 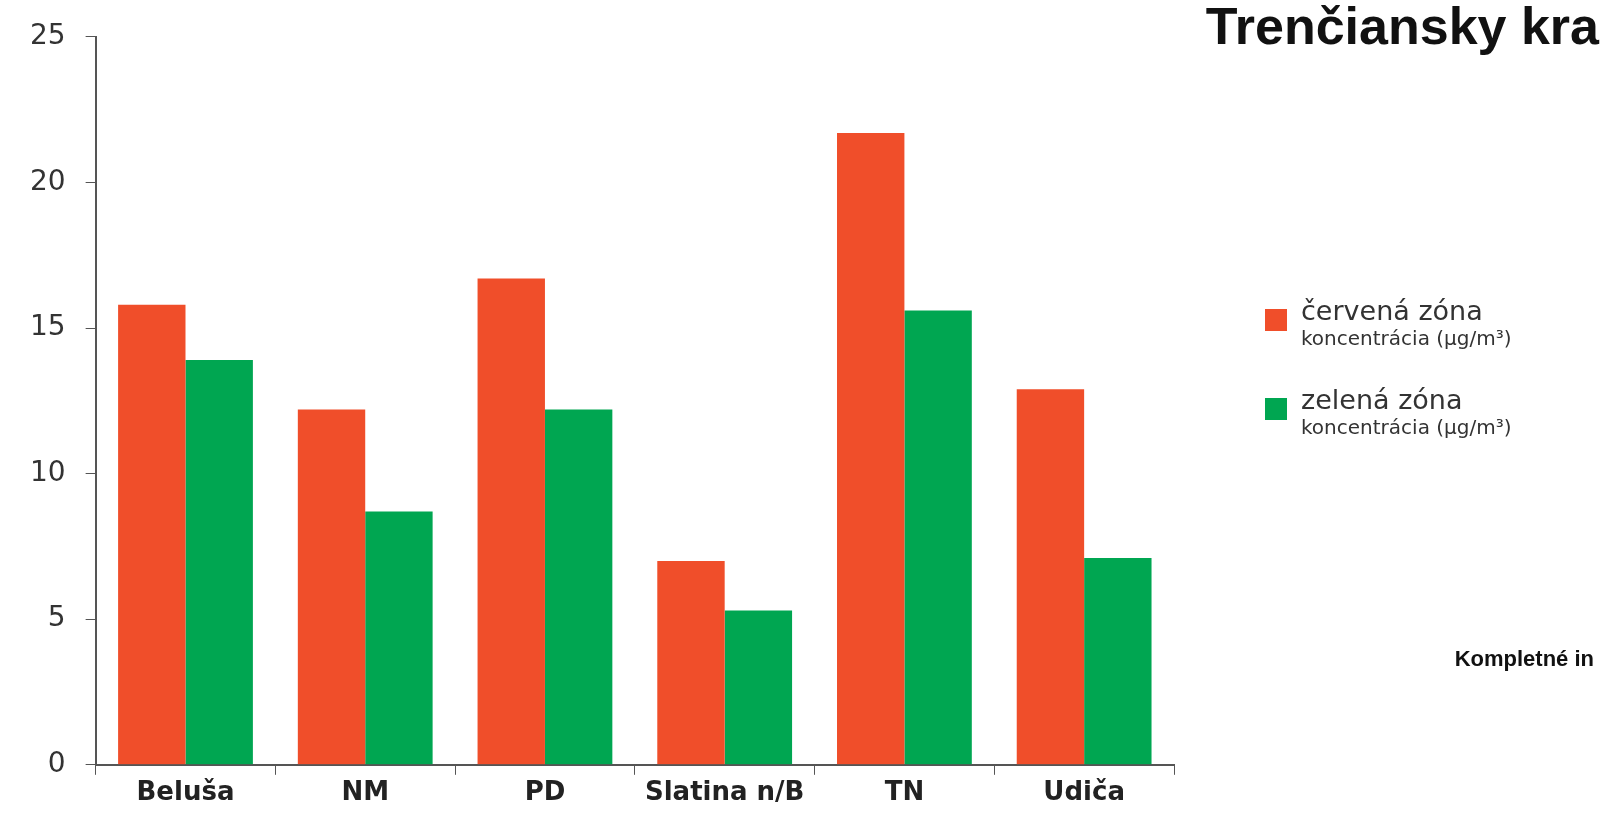 I want to click on x-tick-label: PD, so click(x=545, y=791).